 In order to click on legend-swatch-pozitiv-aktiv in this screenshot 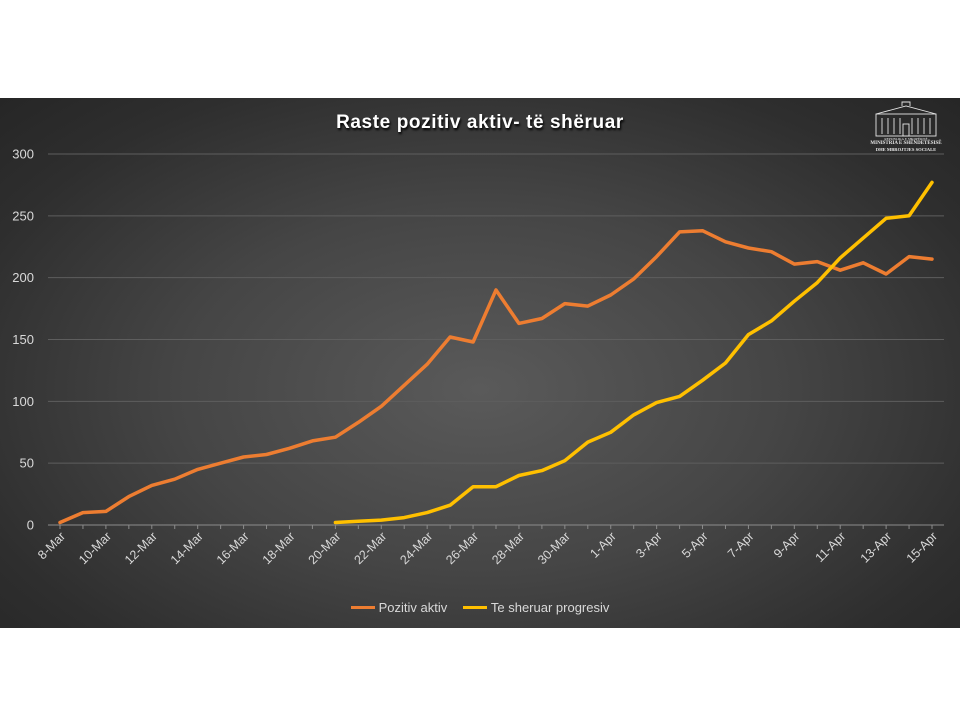, I will do `click(362, 607)`.